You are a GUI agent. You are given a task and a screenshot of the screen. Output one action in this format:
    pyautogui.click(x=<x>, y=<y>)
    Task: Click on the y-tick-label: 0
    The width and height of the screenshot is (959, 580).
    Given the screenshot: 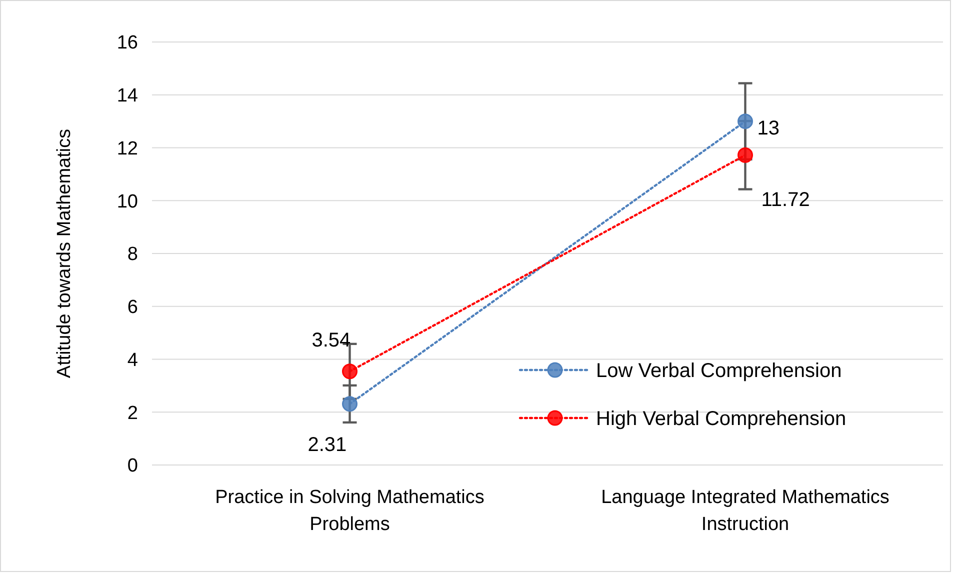 What is the action you would take?
    pyautogui.click(x=132, y=466)
    